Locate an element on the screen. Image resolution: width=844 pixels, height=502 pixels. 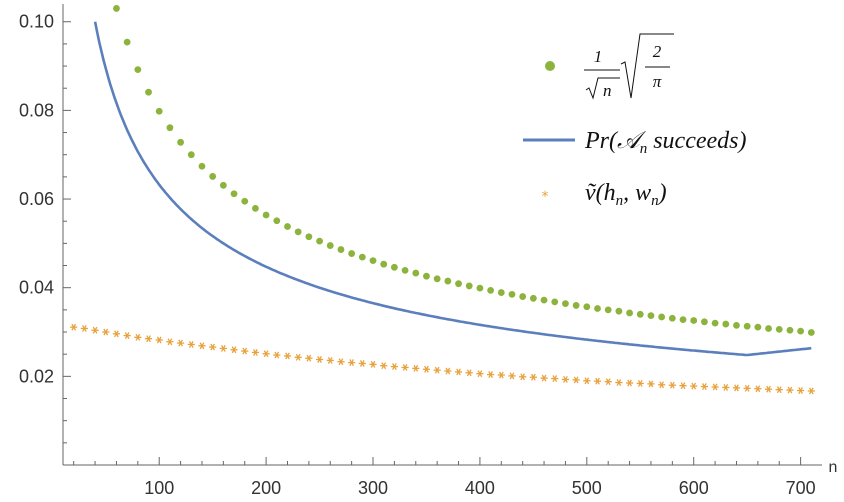
legend-stars-v: ṽ is located at coordinates (591, 193).